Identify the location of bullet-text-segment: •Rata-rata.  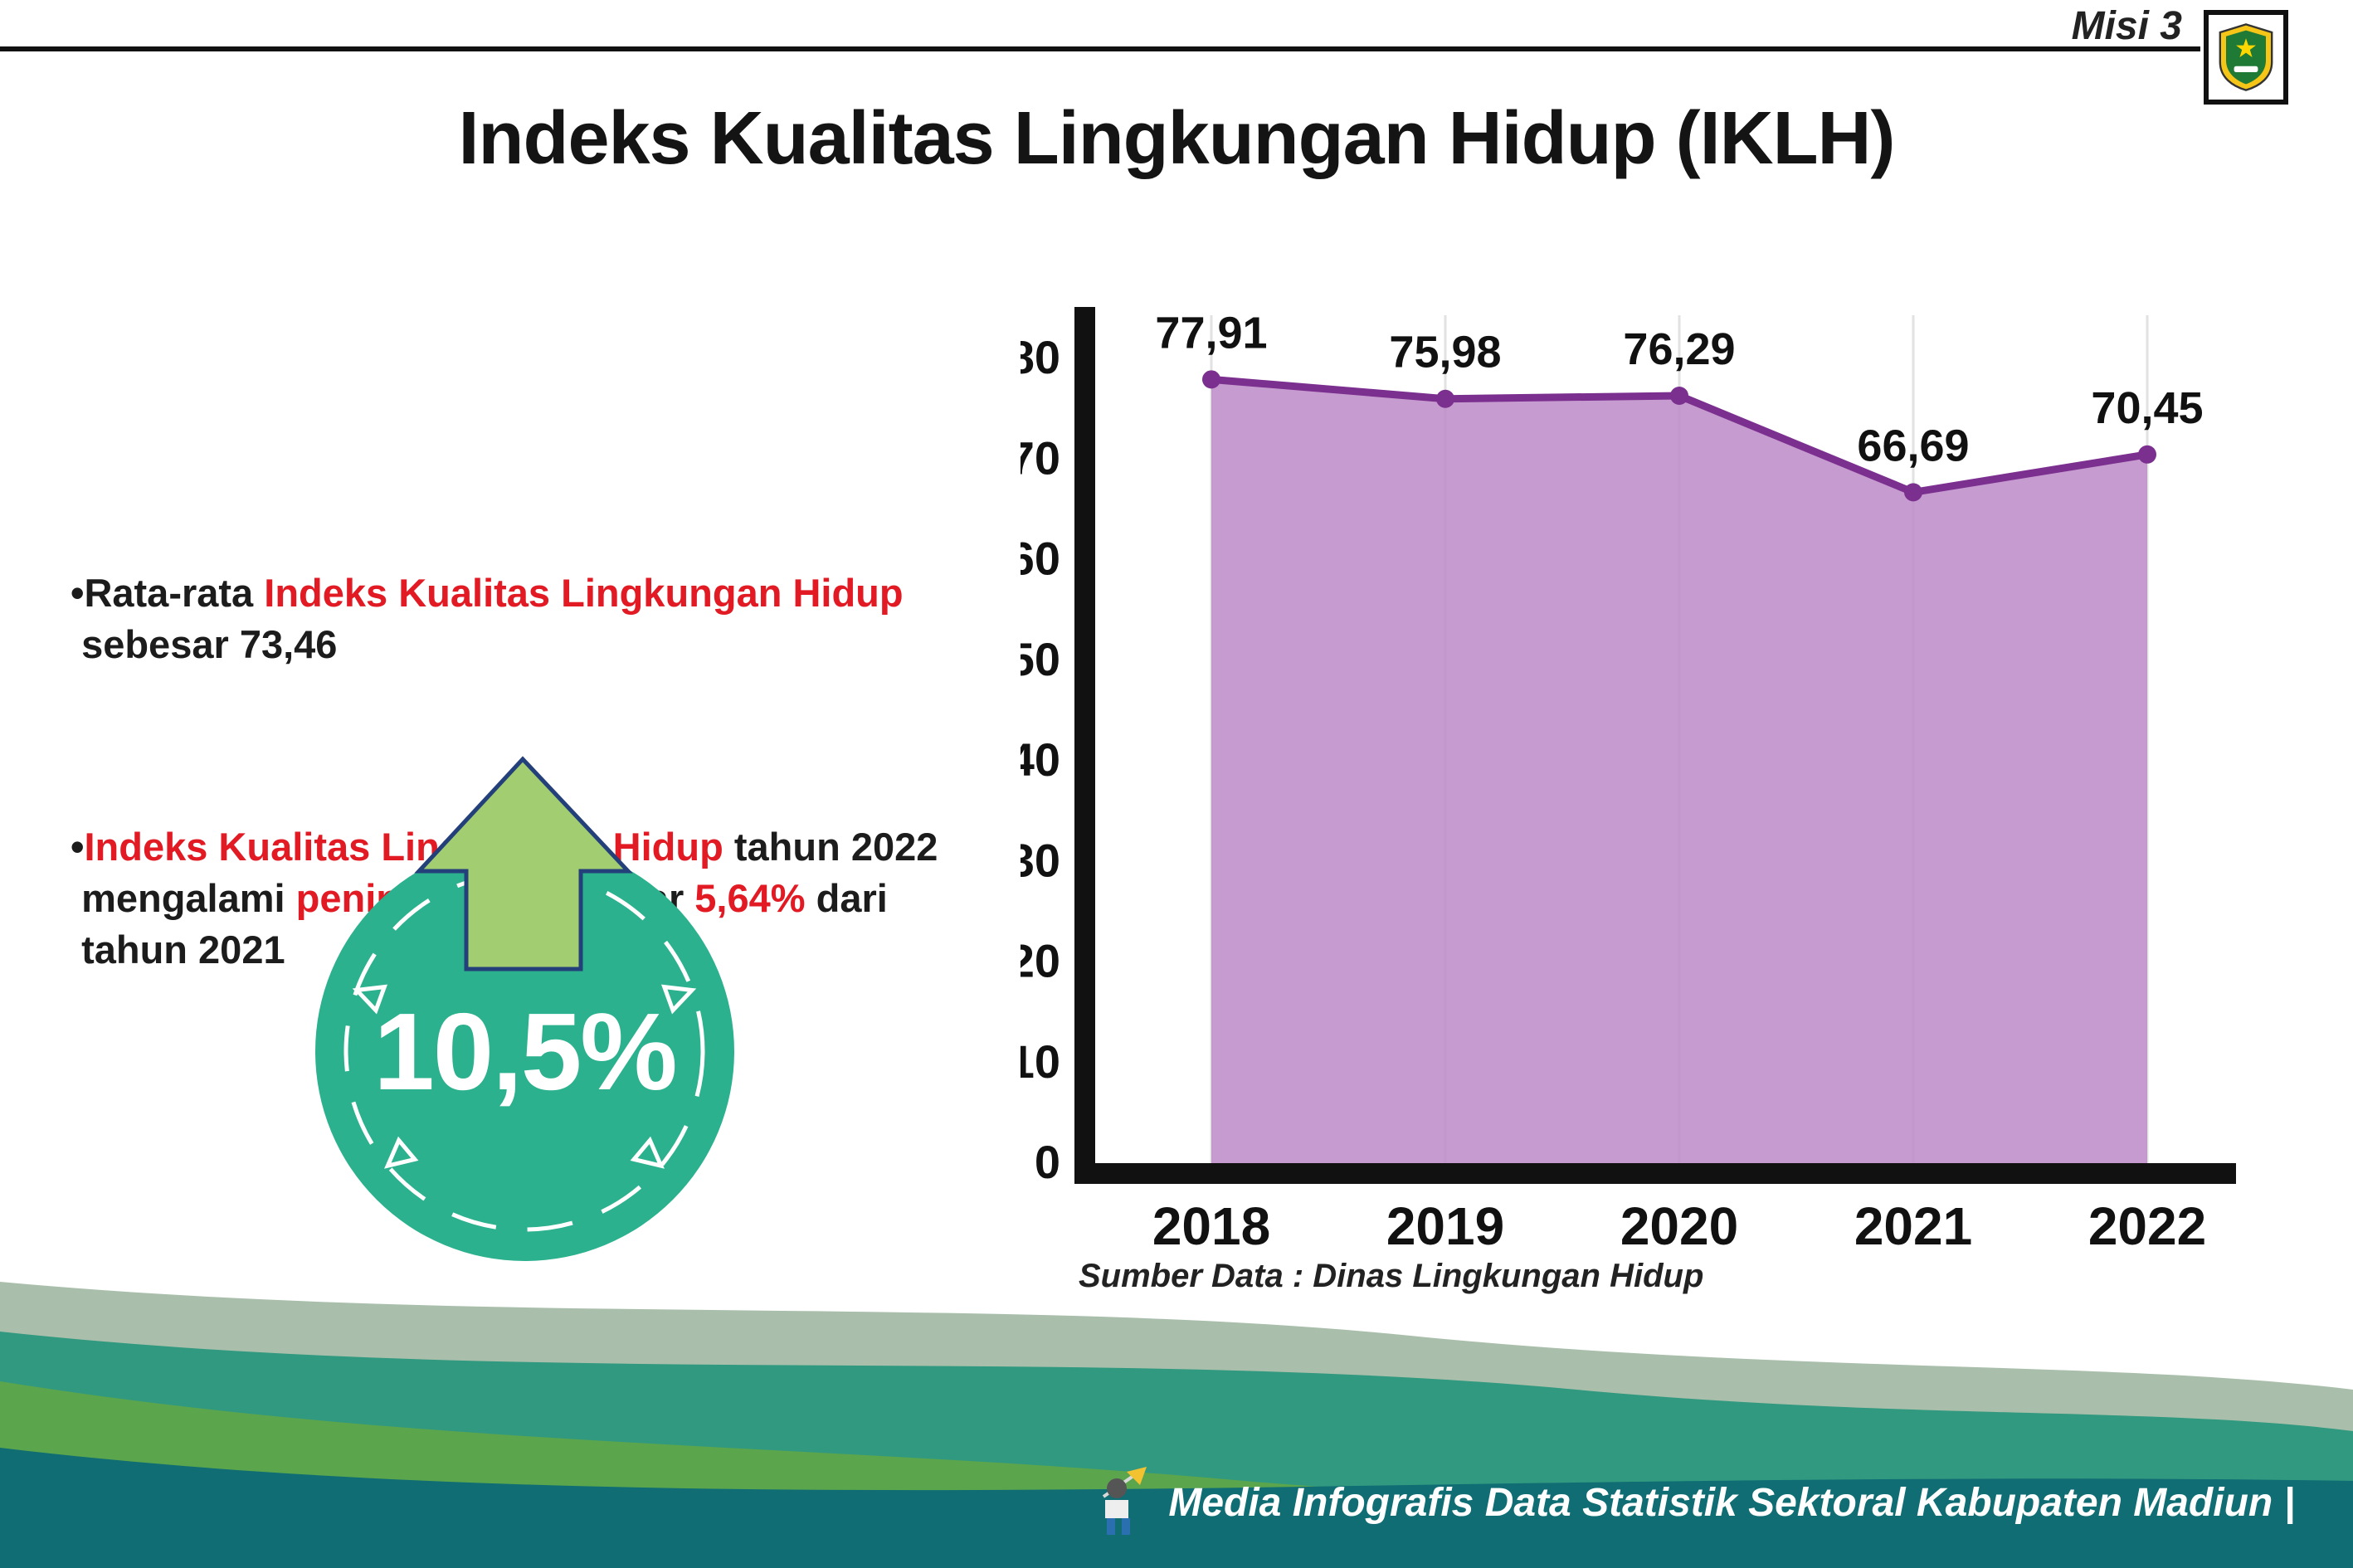
(168, 593).